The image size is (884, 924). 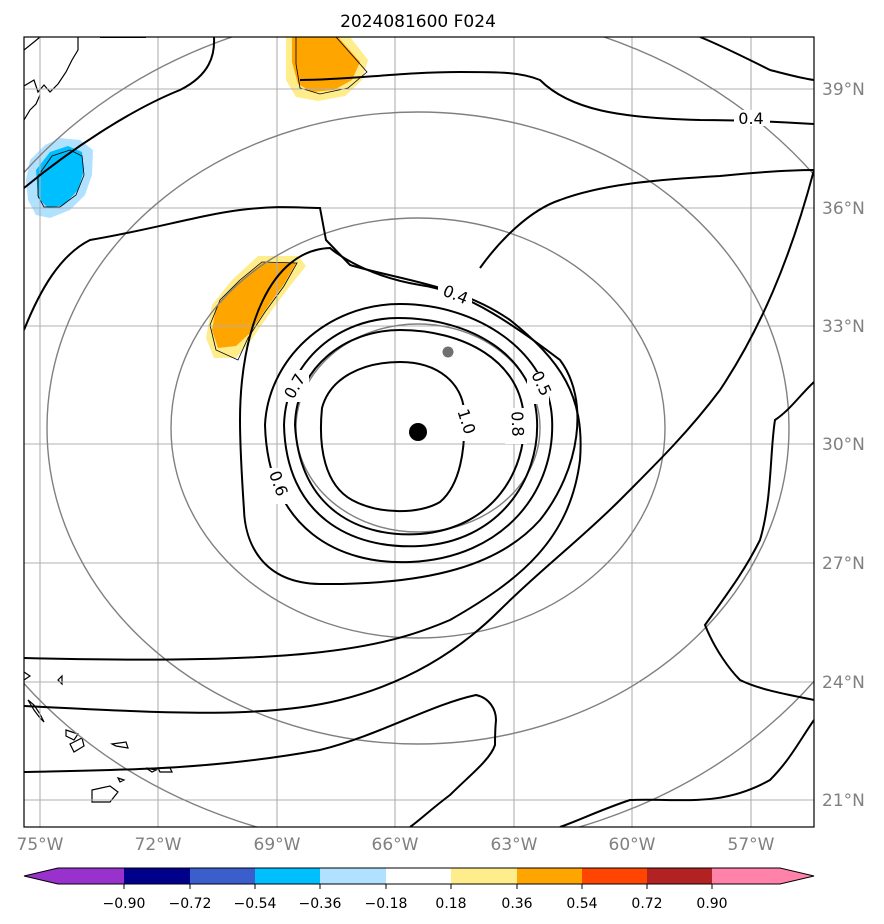 I want to click on storm-center-marker, so click(x=418, y=432).